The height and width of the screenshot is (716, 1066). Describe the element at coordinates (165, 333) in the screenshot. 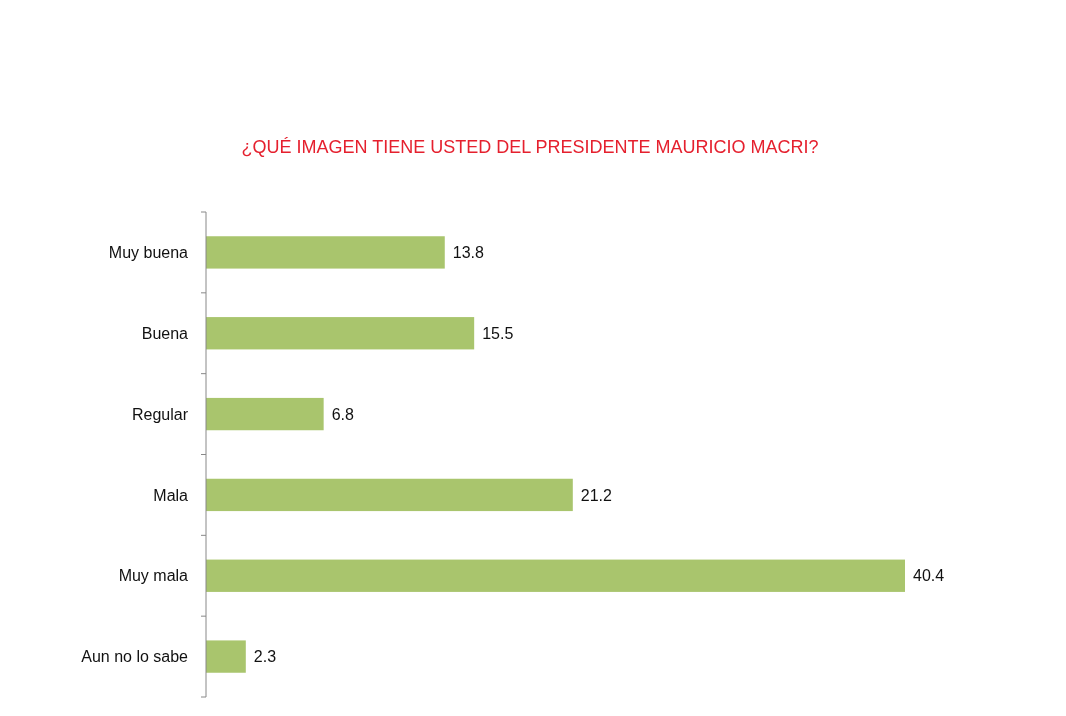

I see `y-tick-label: Buena` at that location.